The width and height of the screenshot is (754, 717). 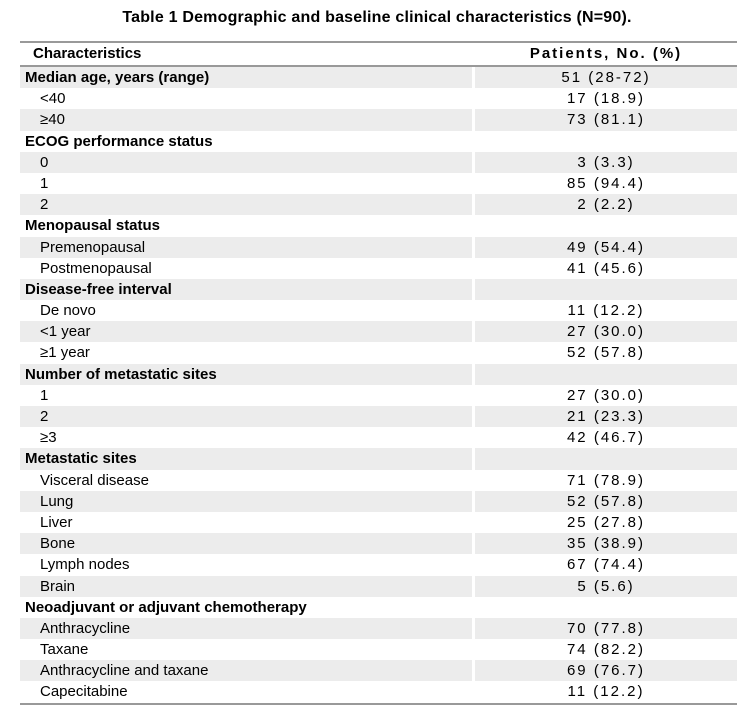 What do you see at coordinates (246, 501) in the screenshot?
I see `row-label: Lung` at bounding box center [246, 501].